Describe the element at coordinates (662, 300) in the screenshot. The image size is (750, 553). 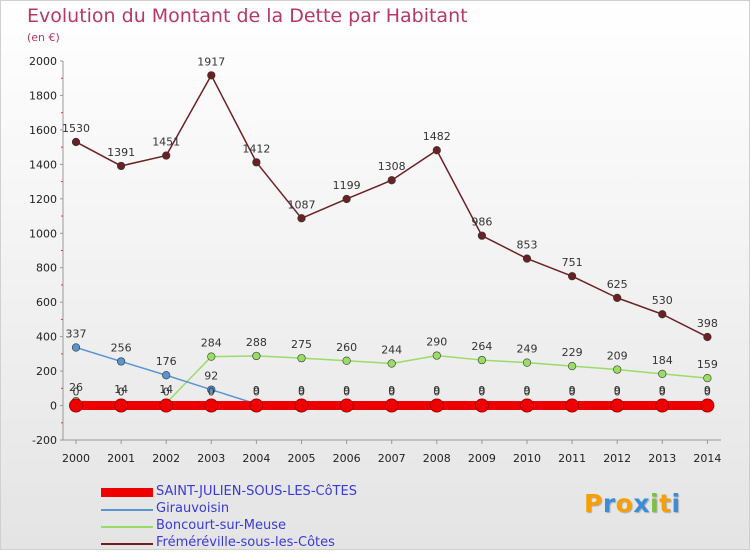
I see `data-label: 530` at that location.